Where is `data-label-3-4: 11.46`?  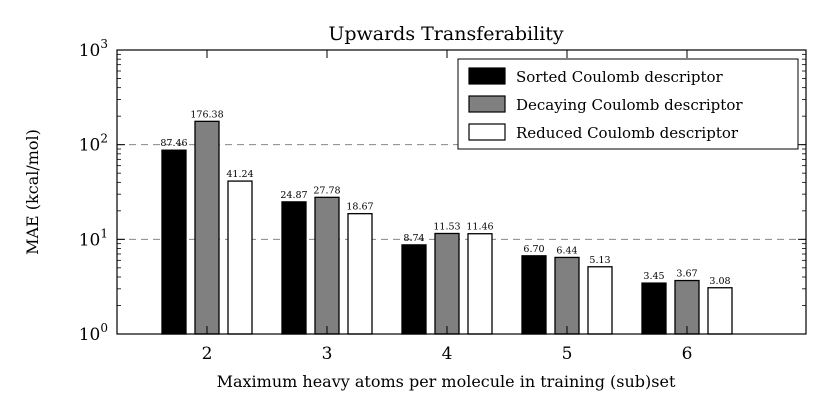
data-label-3-4: 11.46 is located at coordinates (479, 227).